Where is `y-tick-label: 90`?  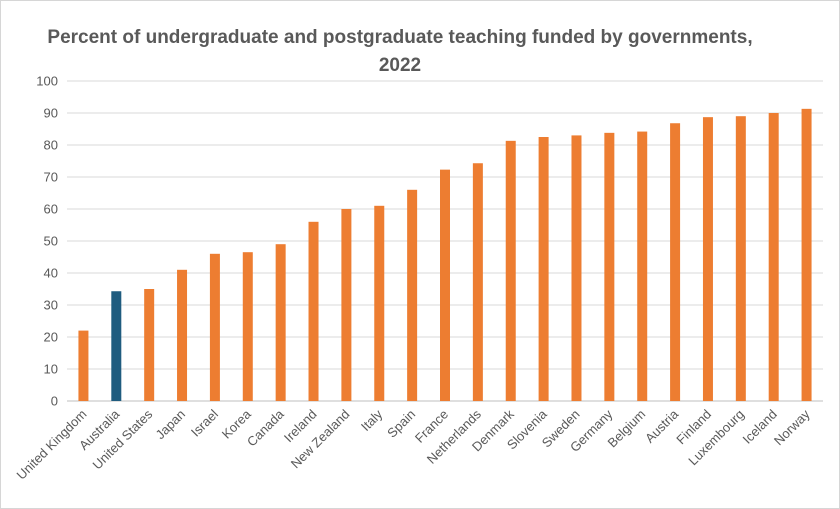 y-tick-label: 90 is located at coordinates (51, 113).